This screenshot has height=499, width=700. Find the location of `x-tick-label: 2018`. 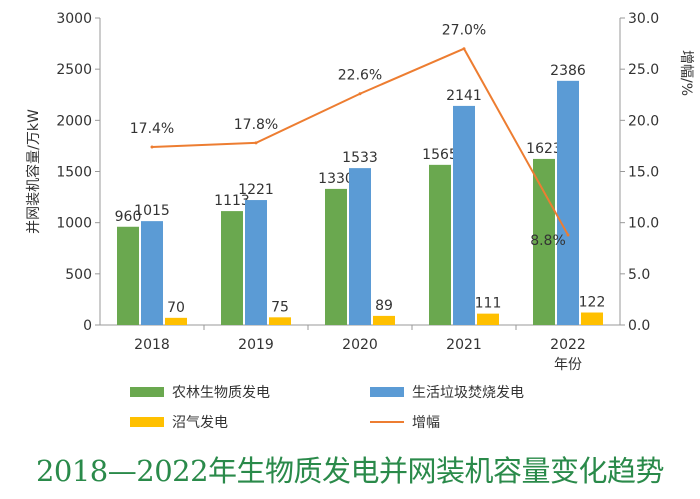

x-tick-label: 2018 is located at coordinates (152, 345).